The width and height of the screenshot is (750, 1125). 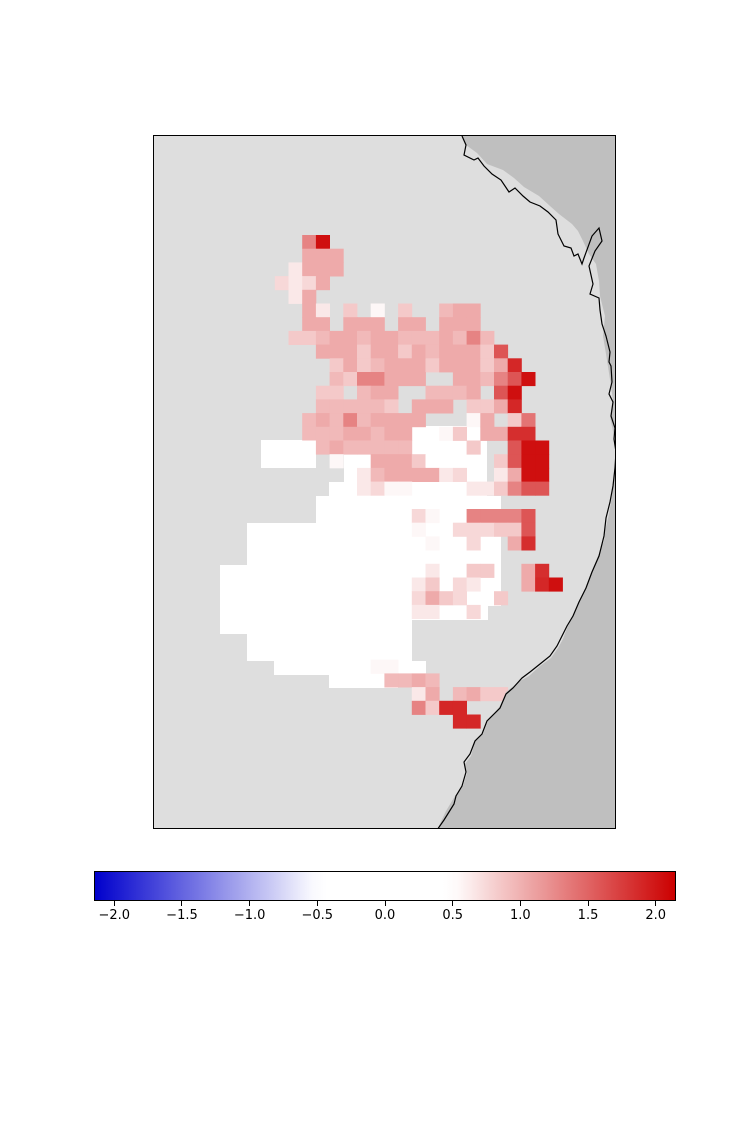 What do you see at coordinates (453, 912) in the screenshot?
I see `colorbar-tick: 0.5` at bounding box center [453, 912].